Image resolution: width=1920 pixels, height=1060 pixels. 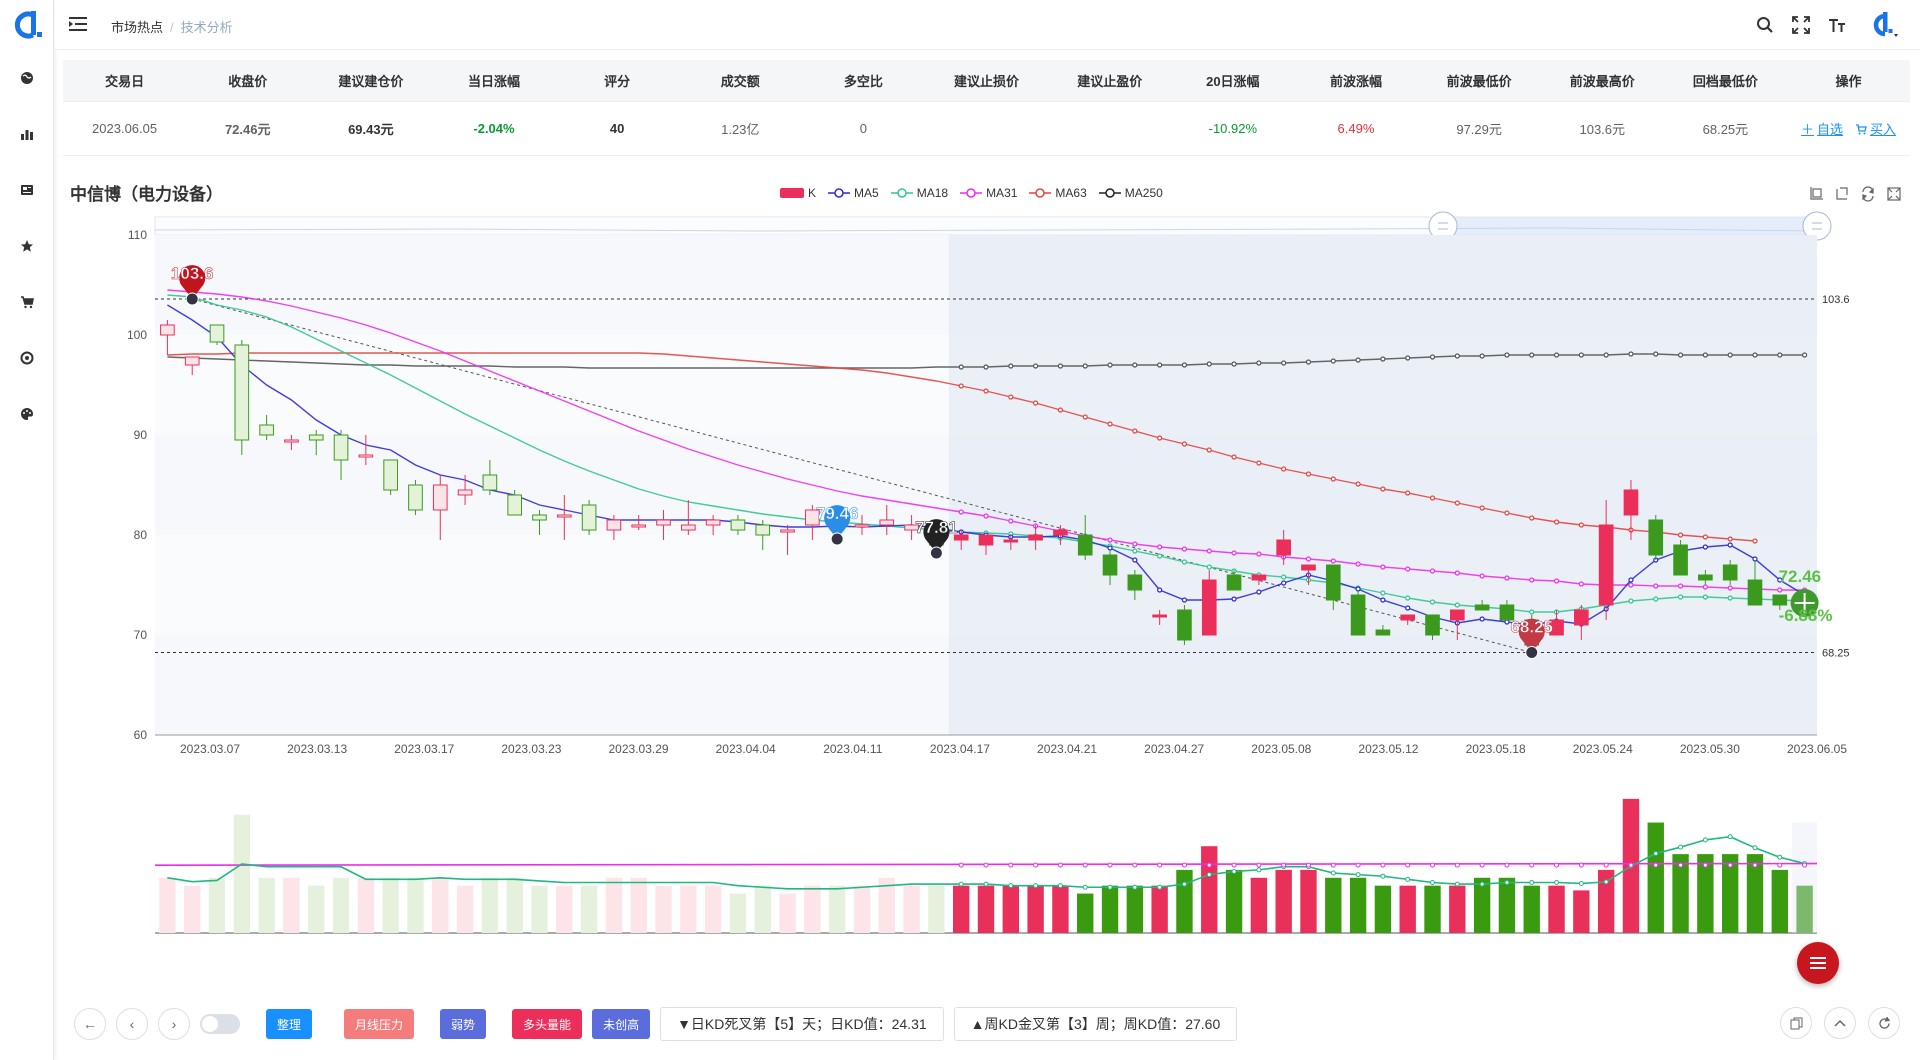 What do you see at coordinates (987, 25) in the screenshot?
I see `top-bar: 市场热点 / 技术分析` at bounding box center [987, 25].